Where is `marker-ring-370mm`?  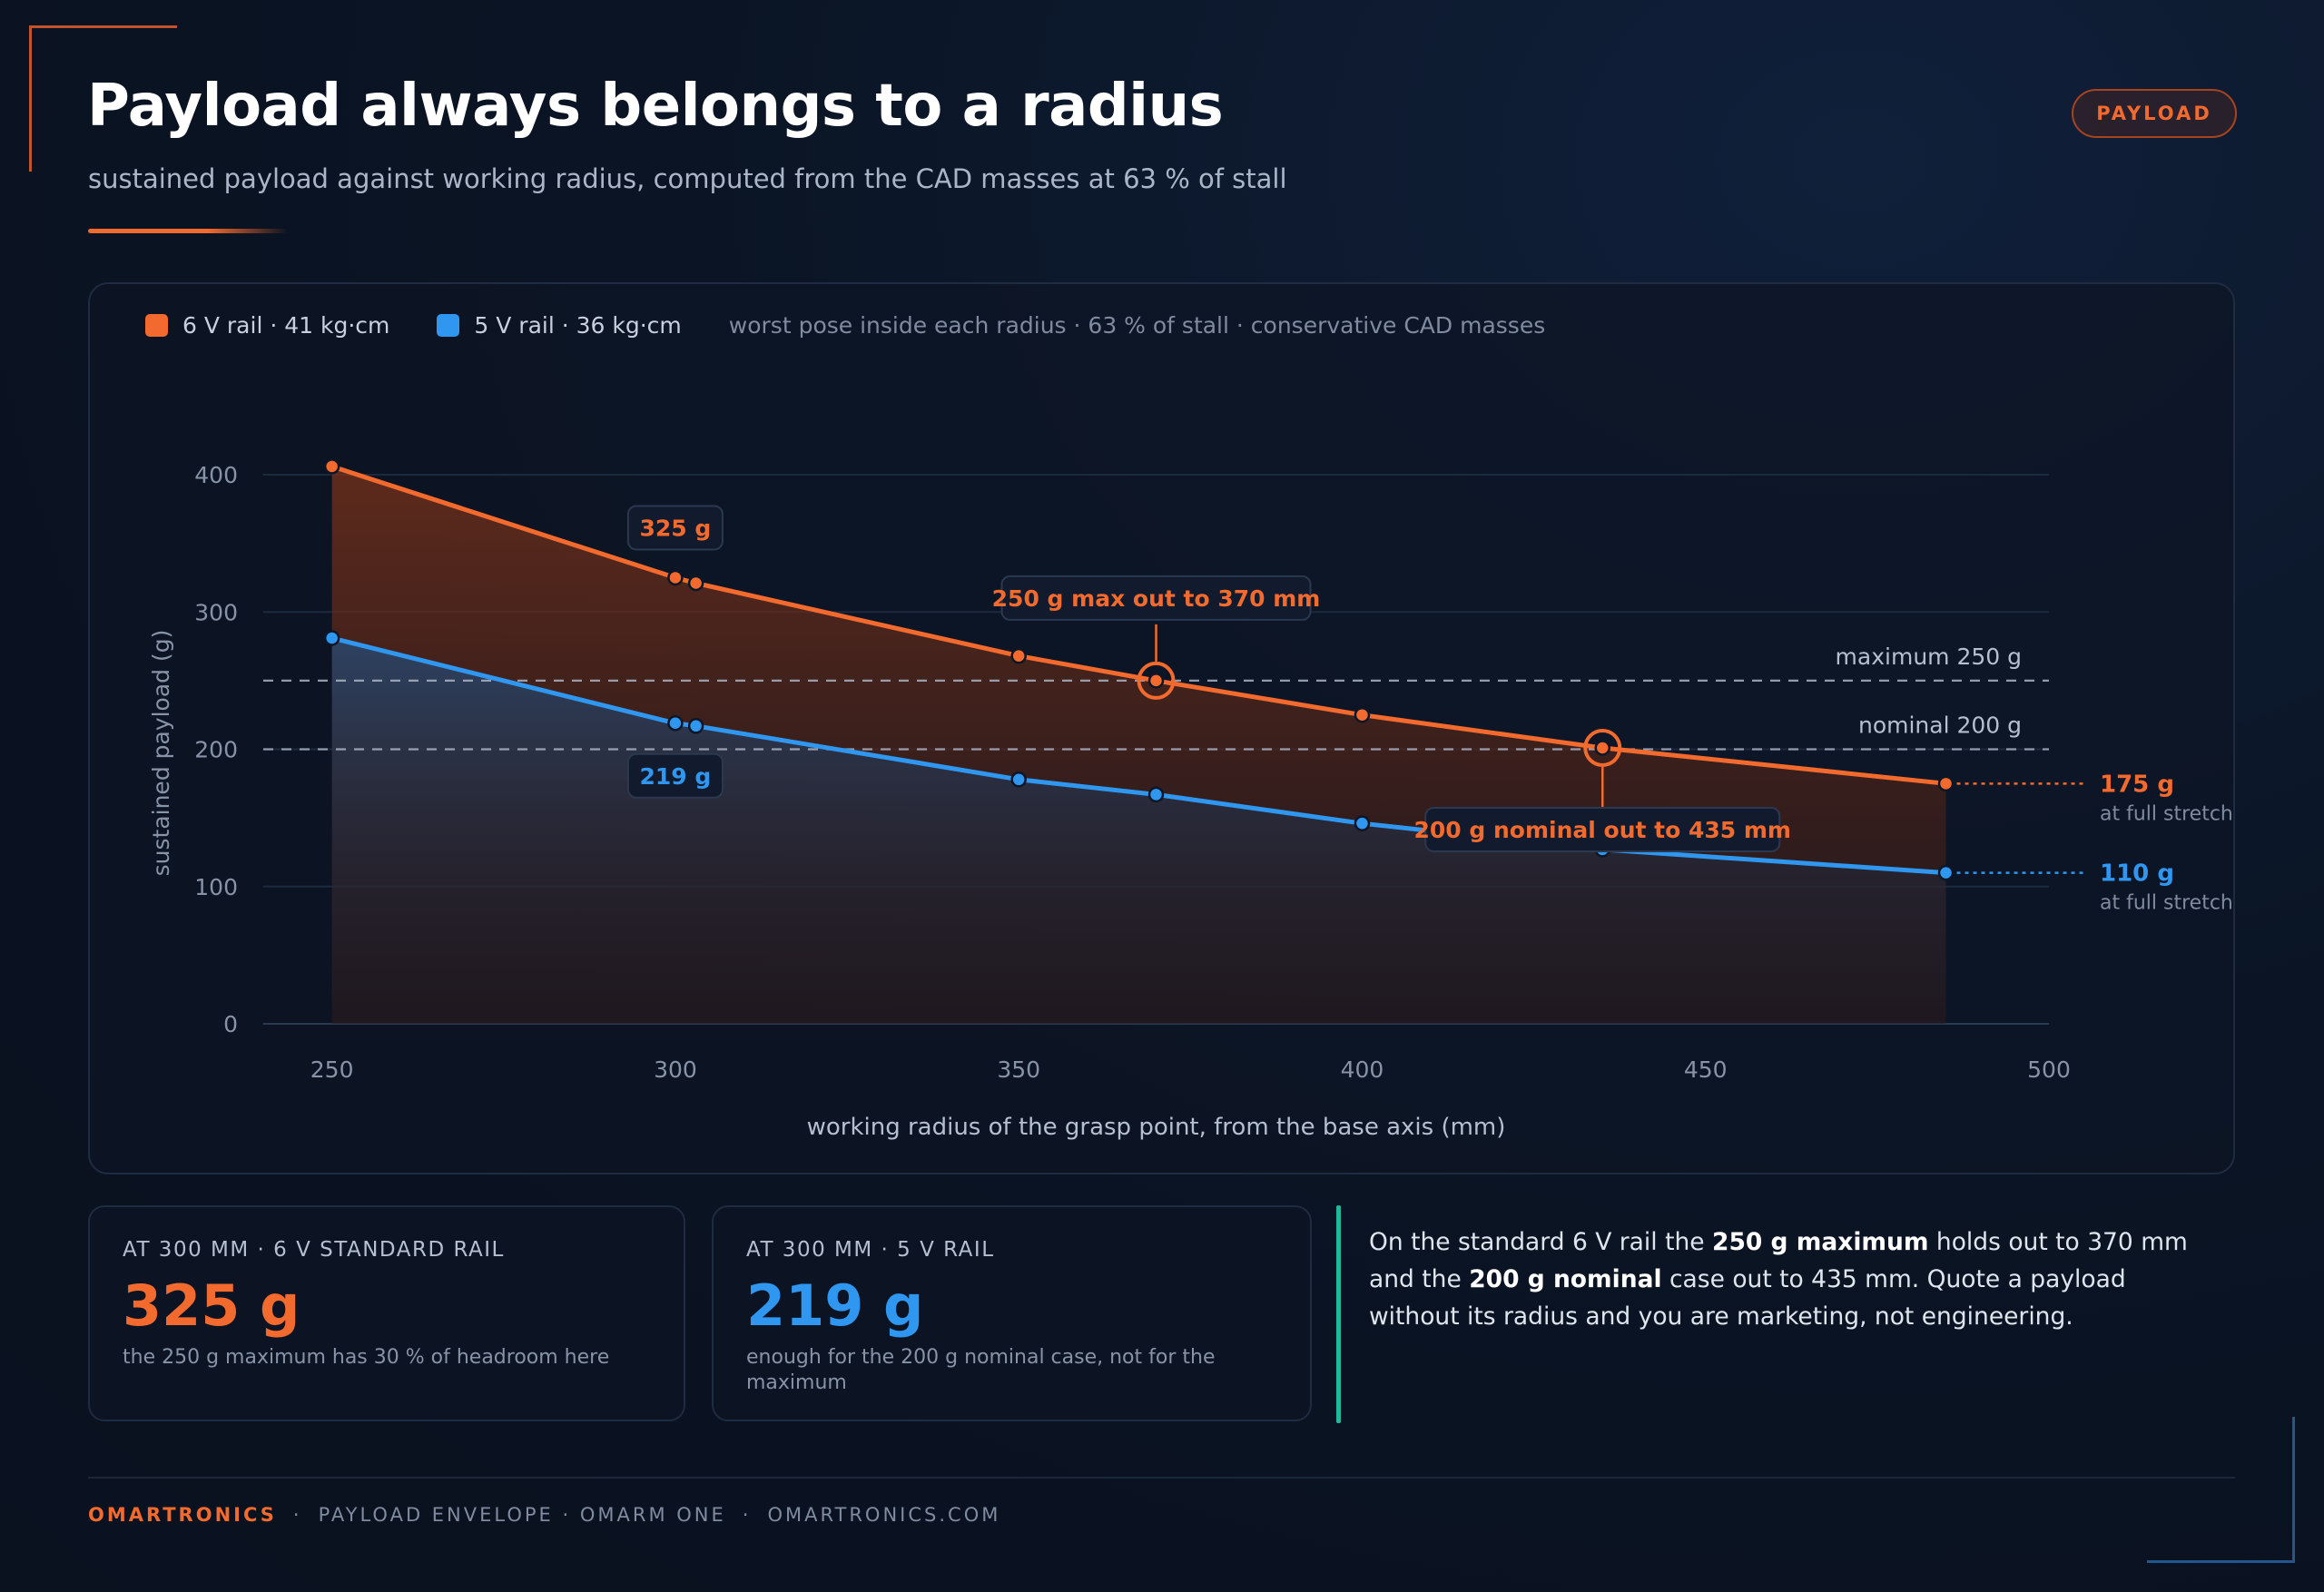 marker-ring-370mm is located at coordinates (1156, 680).